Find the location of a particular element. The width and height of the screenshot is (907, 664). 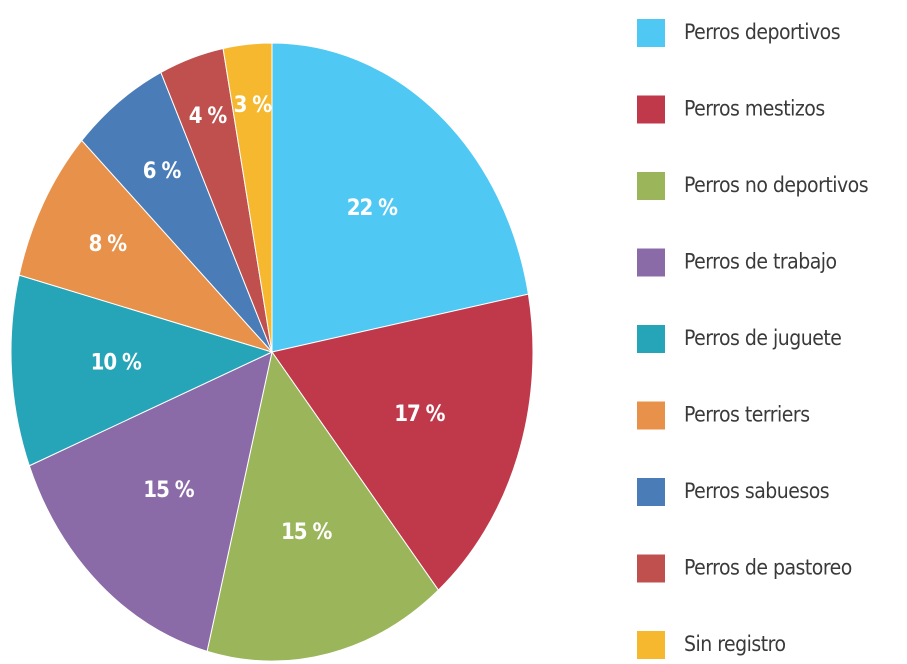

slice-label: 17 % is located at coordinates (419, 414).